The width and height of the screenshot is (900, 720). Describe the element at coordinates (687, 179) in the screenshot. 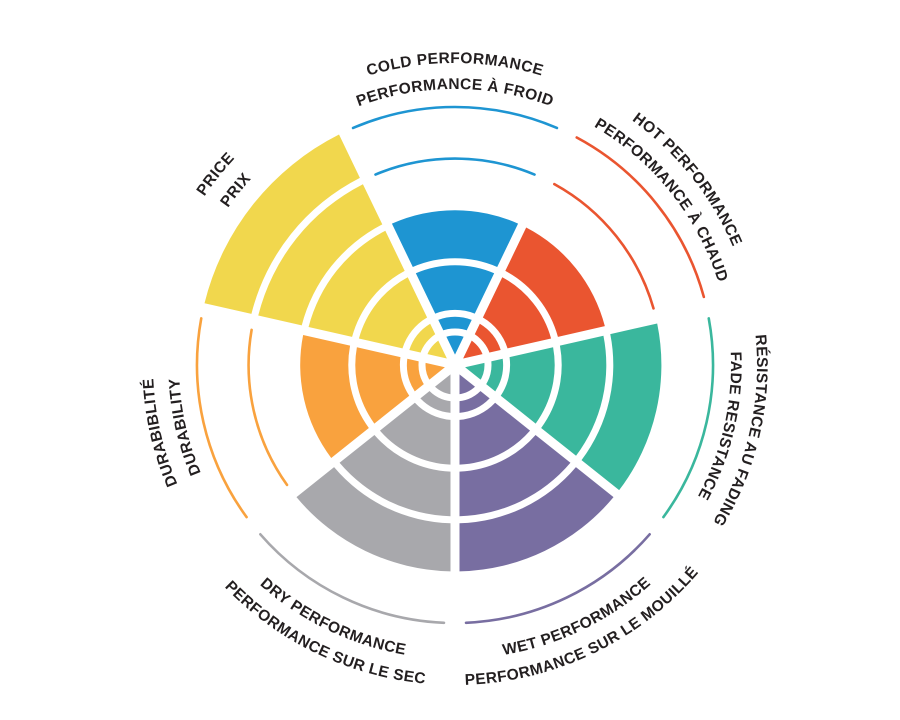

I see `label-hot-outer: HOT PERFORMANCE` at that location.